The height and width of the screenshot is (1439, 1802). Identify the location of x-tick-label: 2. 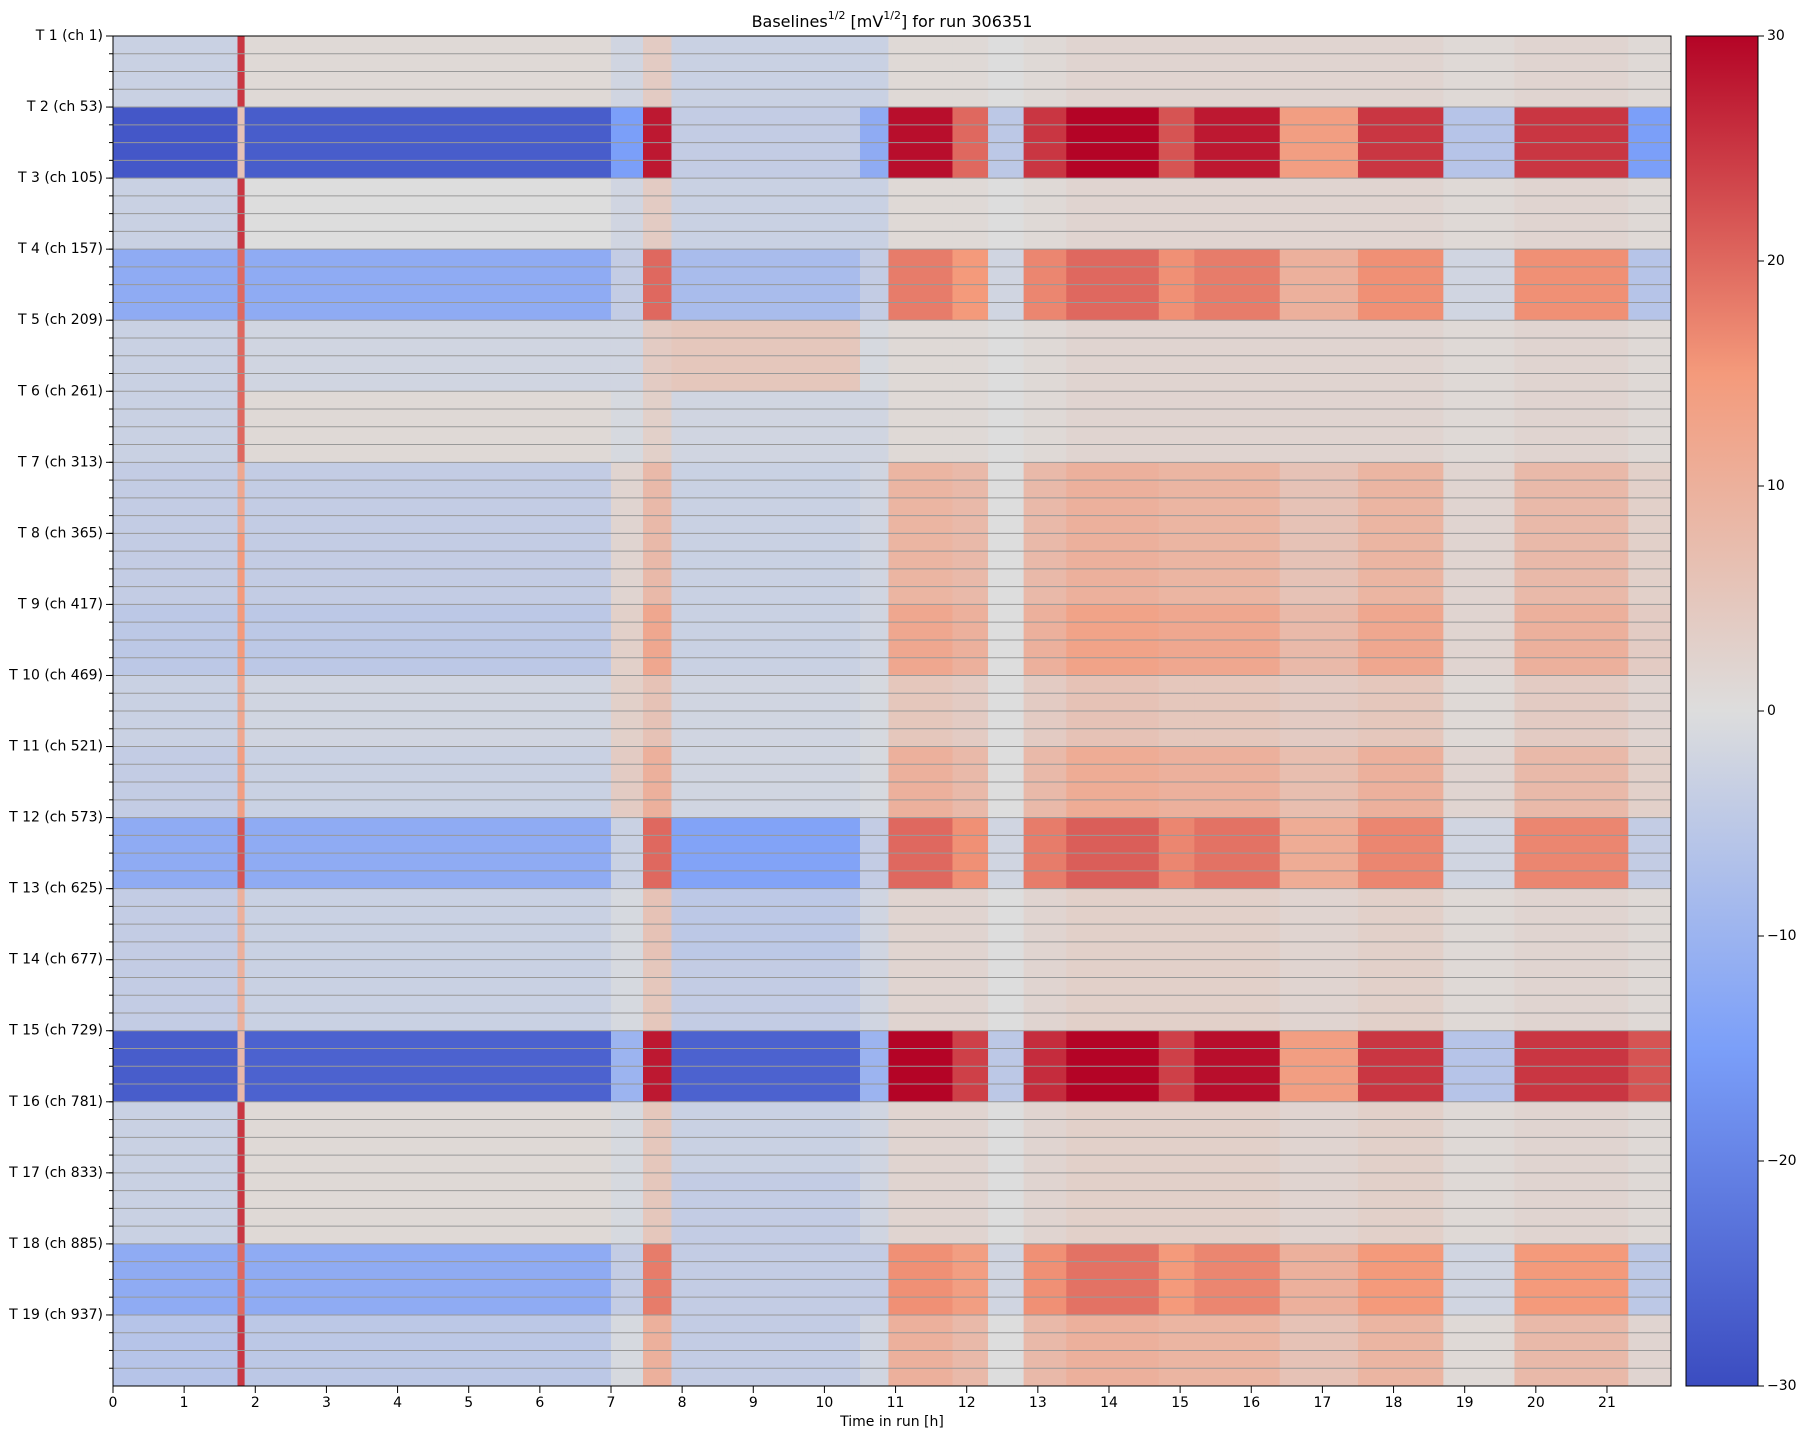
(255, 1403).